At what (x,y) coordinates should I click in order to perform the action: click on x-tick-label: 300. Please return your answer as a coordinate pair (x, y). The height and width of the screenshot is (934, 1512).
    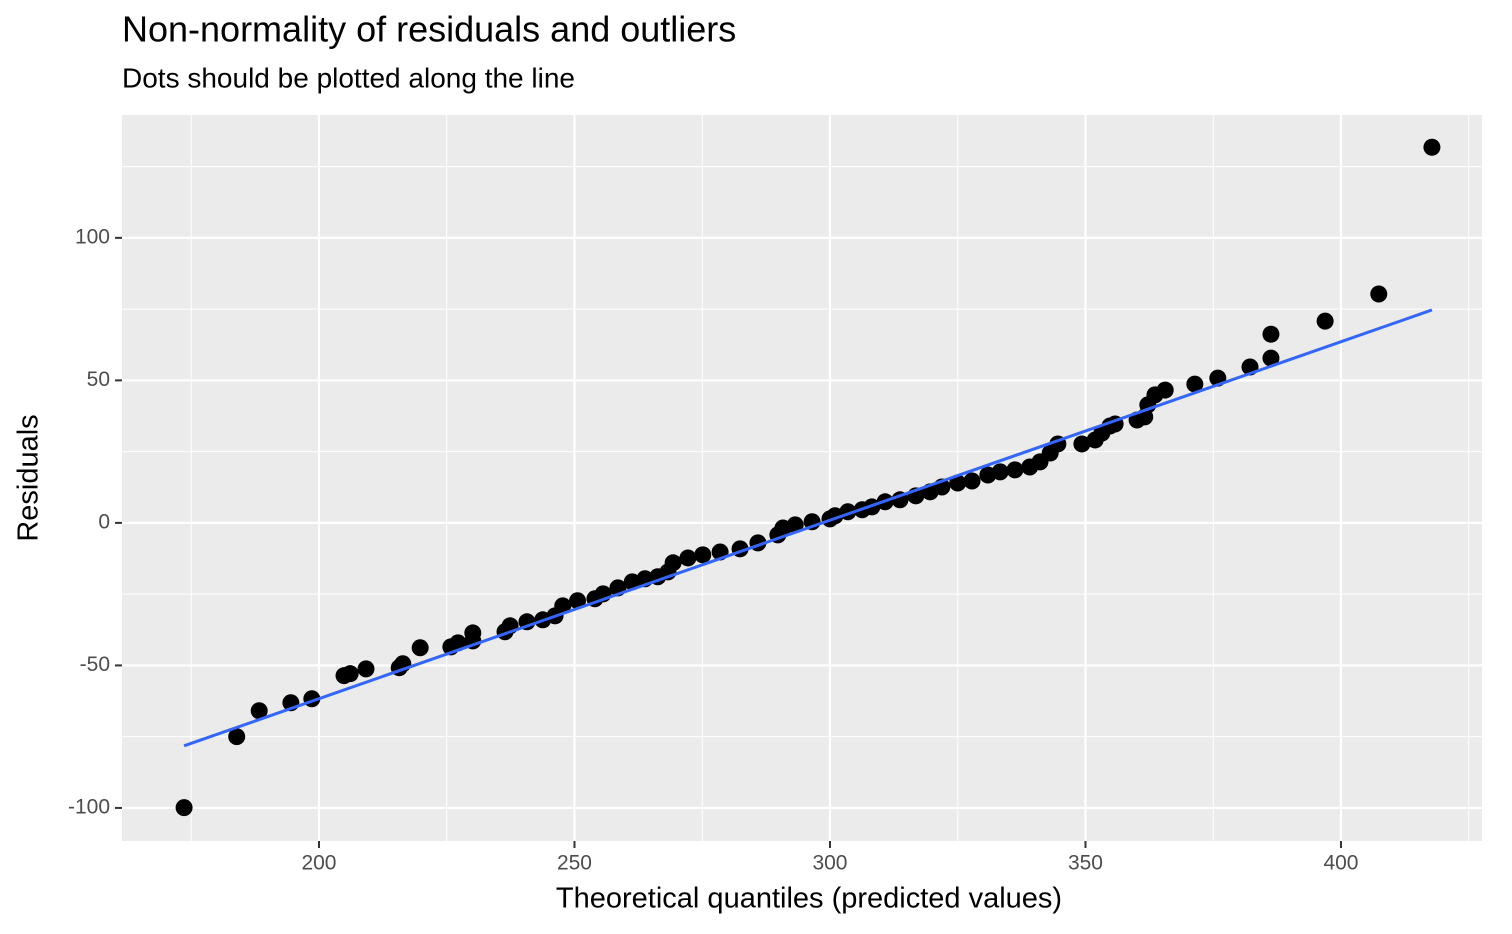
    Looking at the image, I should click on (829, 863).